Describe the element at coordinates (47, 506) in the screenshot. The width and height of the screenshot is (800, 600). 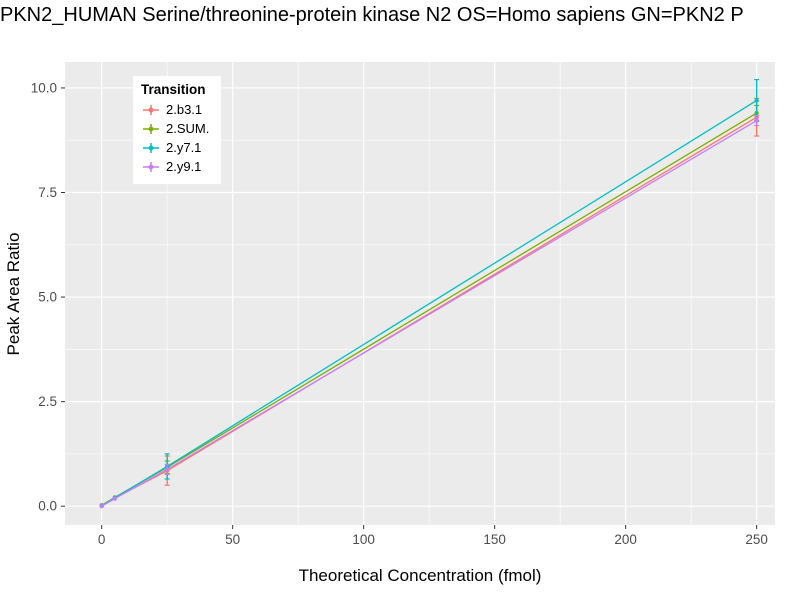
I see `y-tick-label: 0.0` at that location.